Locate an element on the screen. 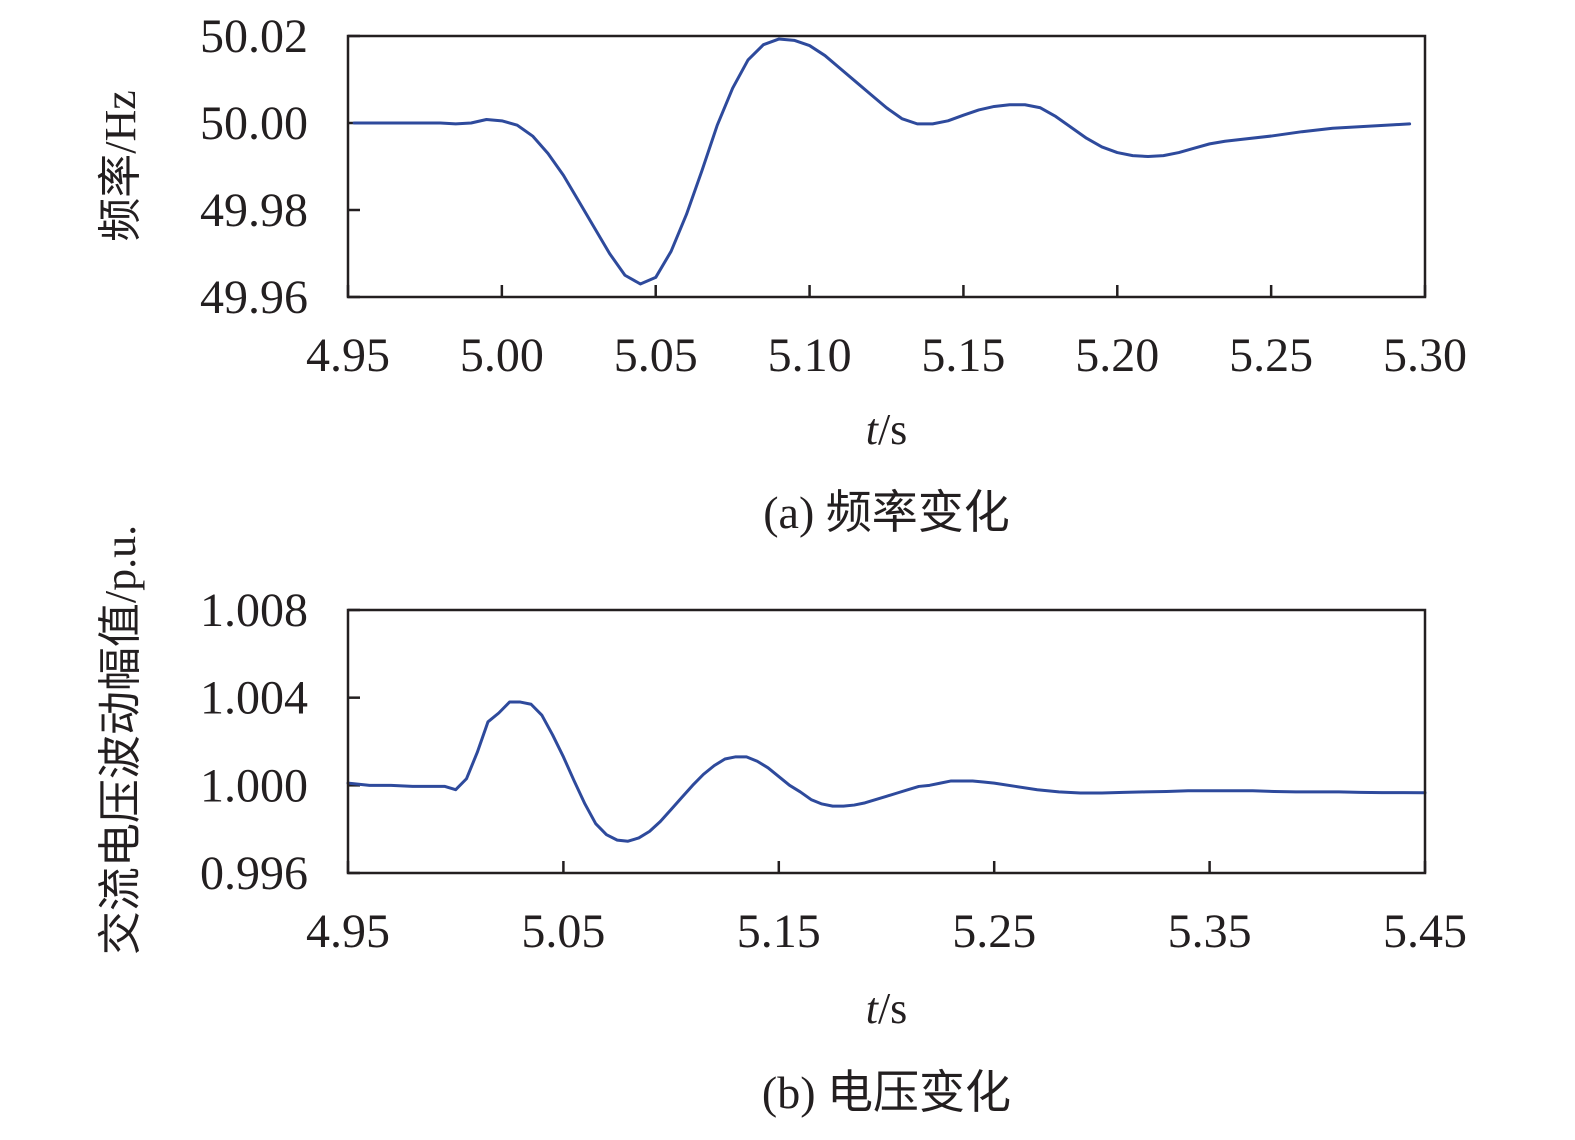 The width and height of the screenshot is (1575, 1140). chart-caption: (a) 频率变化 is located at coordinates (886, 512).